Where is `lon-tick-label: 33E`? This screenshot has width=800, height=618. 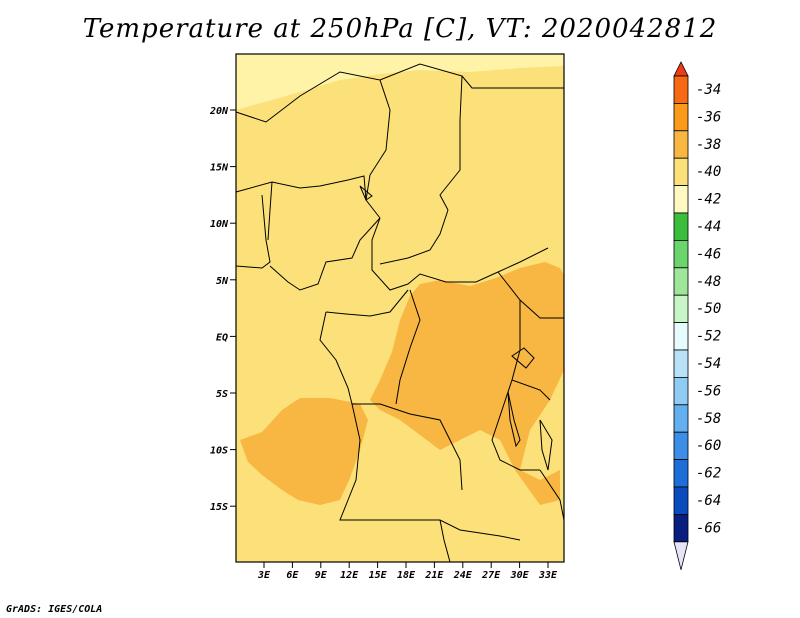 lon-tick-label: 33E is located at coordinates (548, 575).